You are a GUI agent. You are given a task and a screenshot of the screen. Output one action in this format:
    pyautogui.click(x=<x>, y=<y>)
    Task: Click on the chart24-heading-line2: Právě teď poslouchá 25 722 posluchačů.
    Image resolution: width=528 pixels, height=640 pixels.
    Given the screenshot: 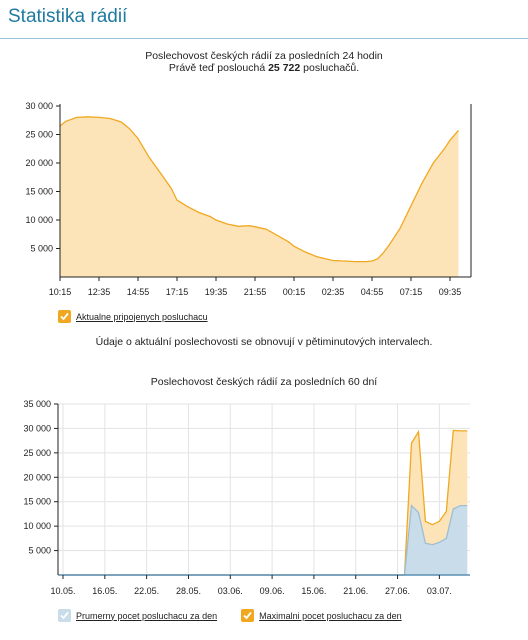 What is the action you would take?
    pyautogui.click(x=264, y=68)
    